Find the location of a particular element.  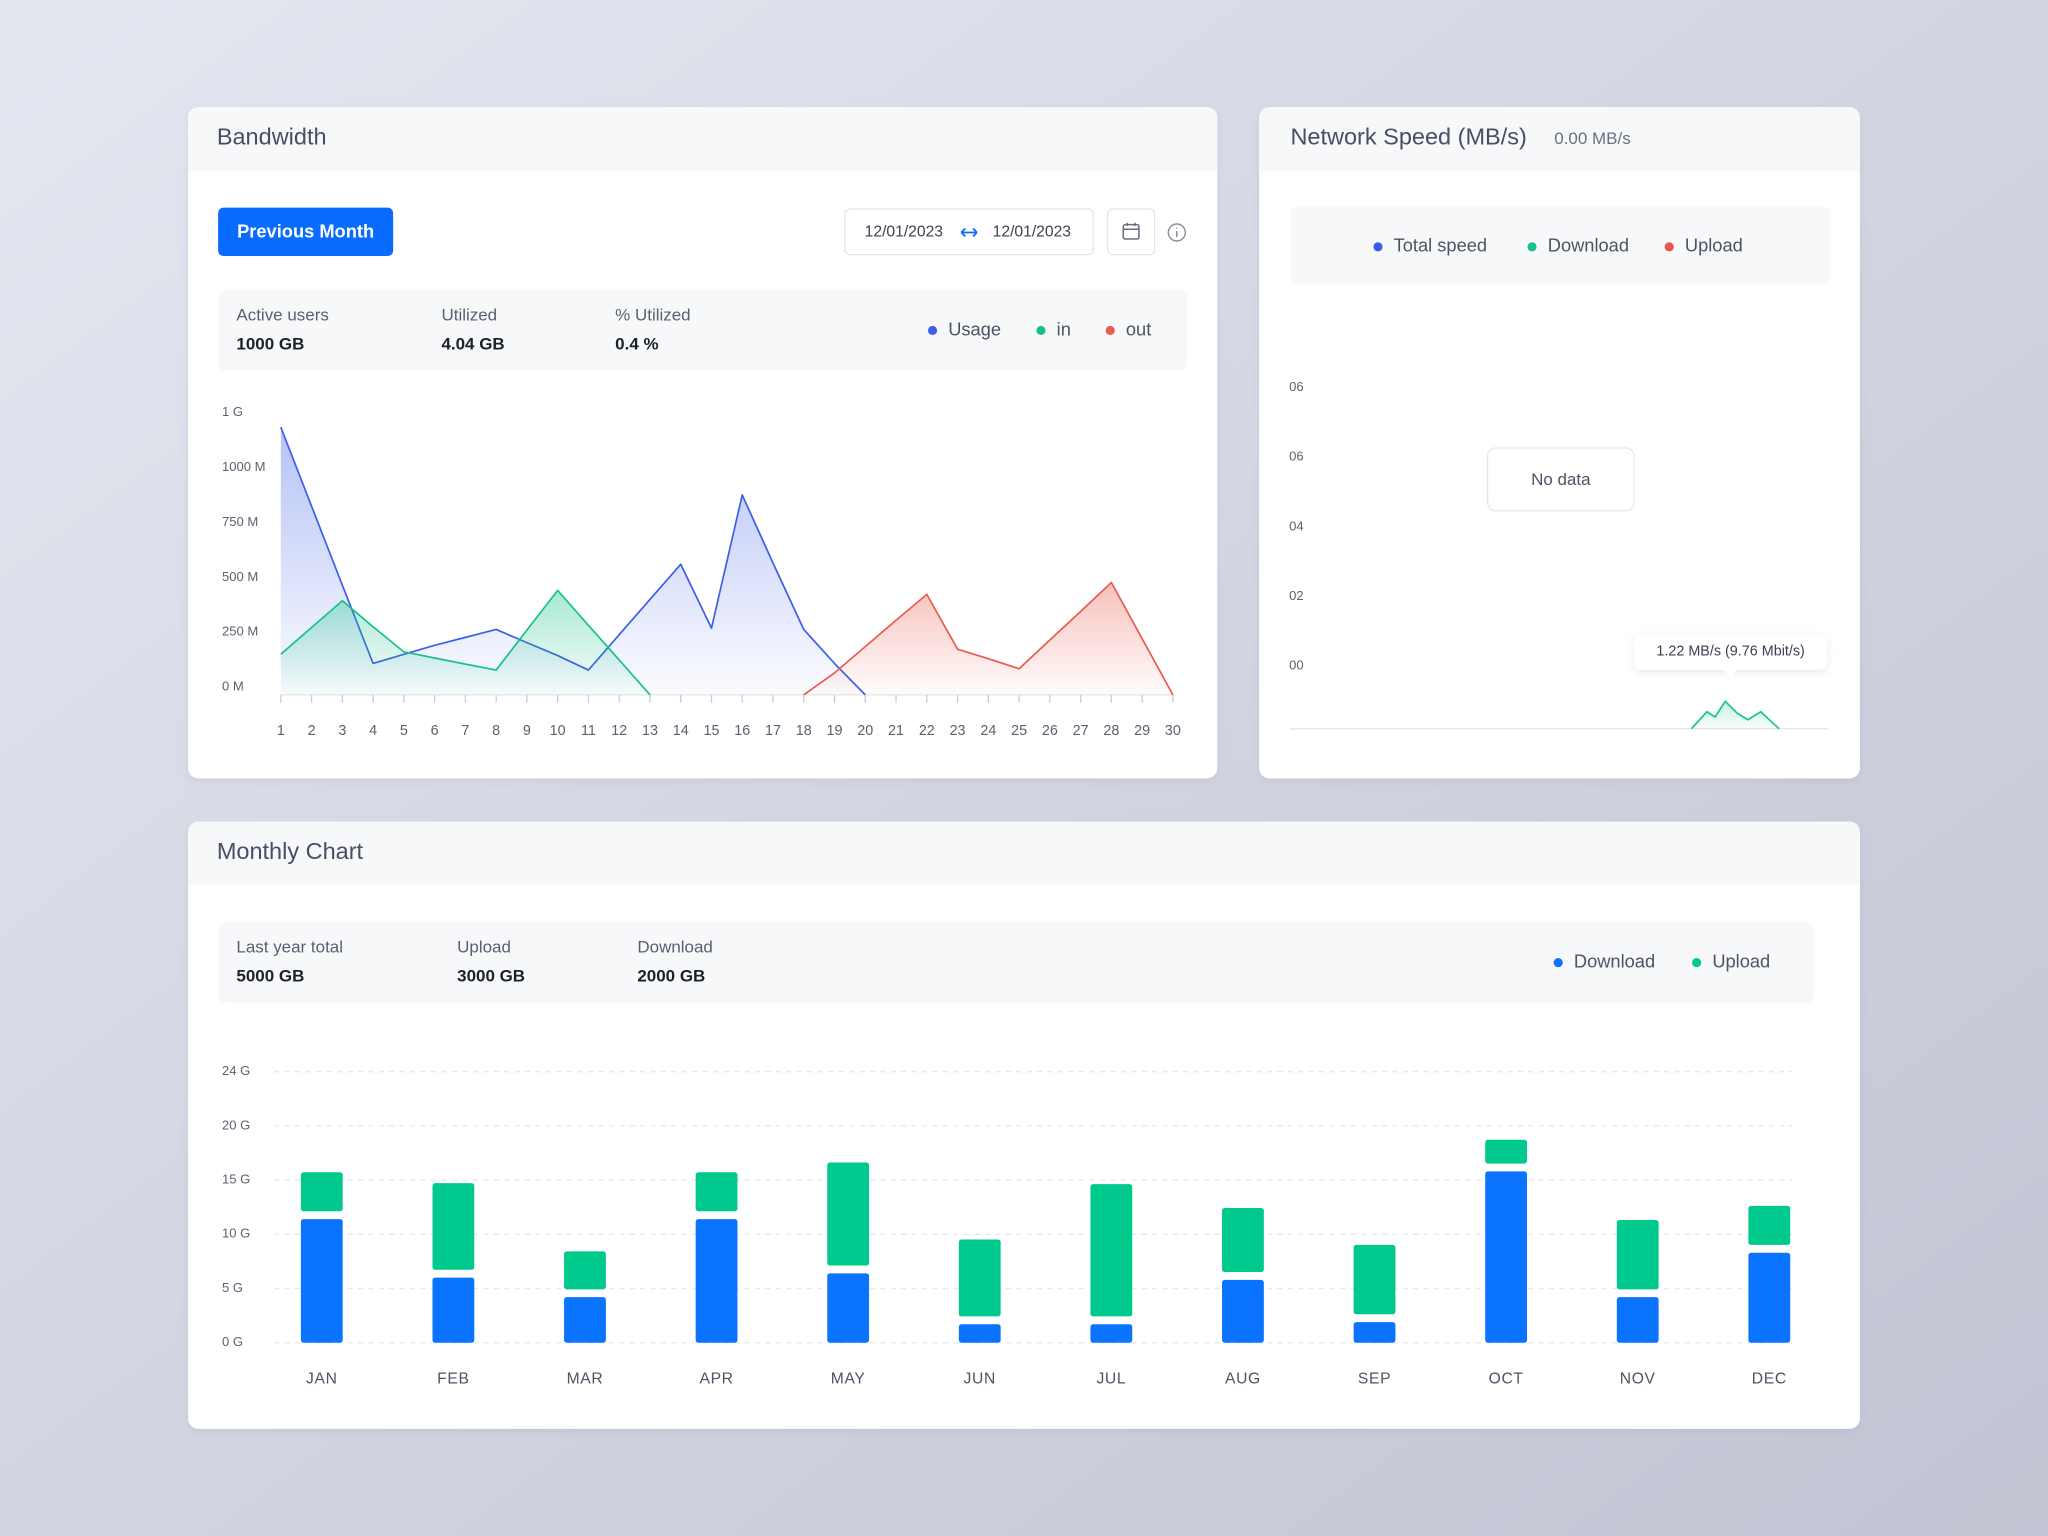

x-tick-label: 9 is located at coordinates (527, 731).